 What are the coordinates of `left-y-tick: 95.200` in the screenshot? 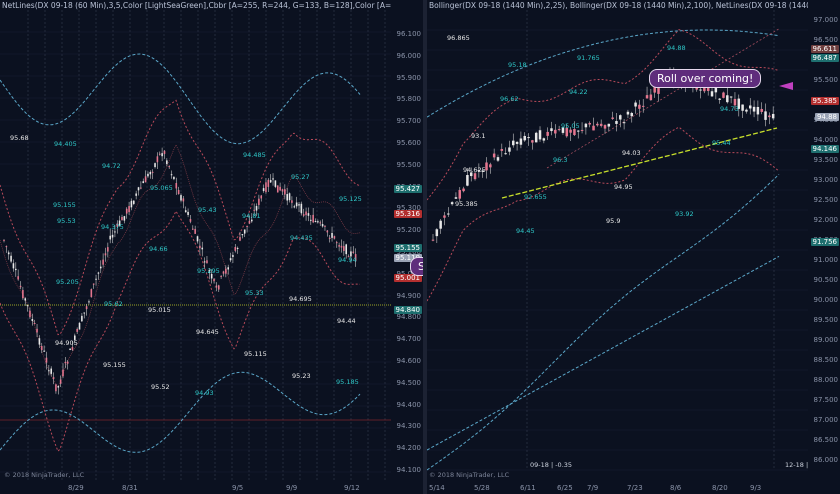 It's located at (409, 230).